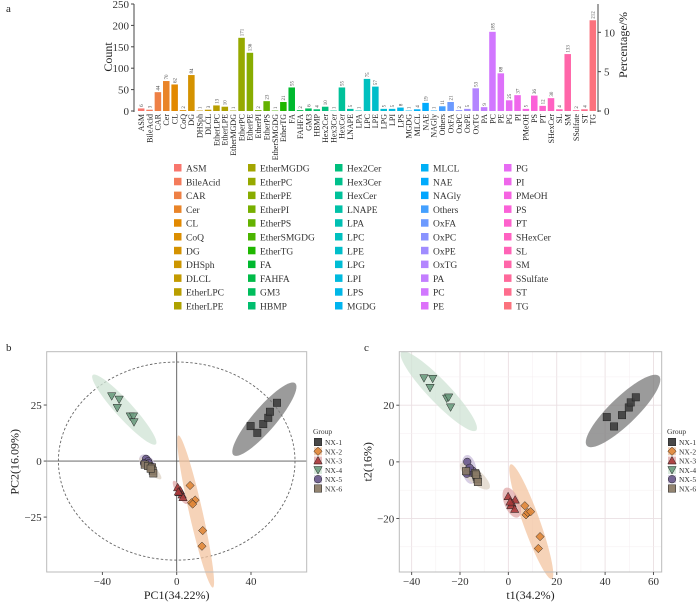 Image resolution: width=700 pixels, height=603 pixels. Describe the element at coordinates (443, 101) in the screenshot. I see `bar-value-label: 11` at that location.